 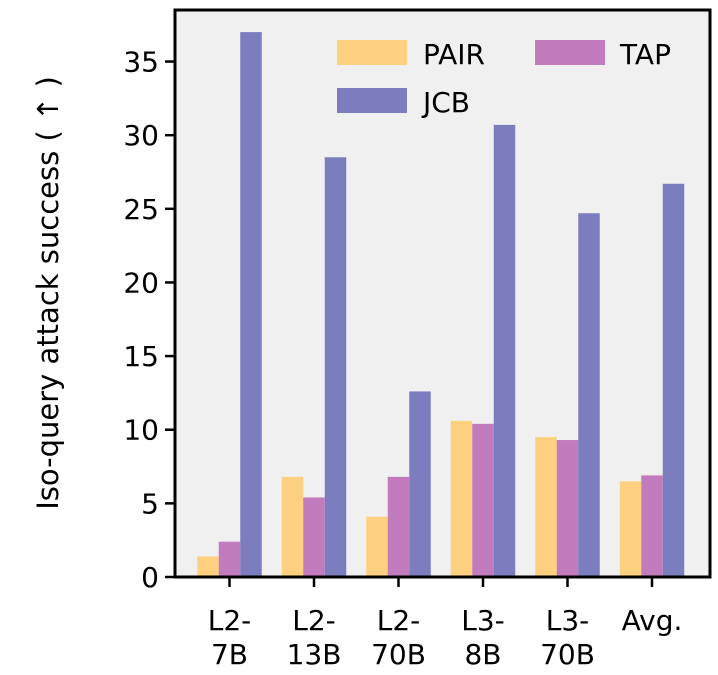 I want to click on x-tick-label: L3-70B, so click(x=567, y=637).